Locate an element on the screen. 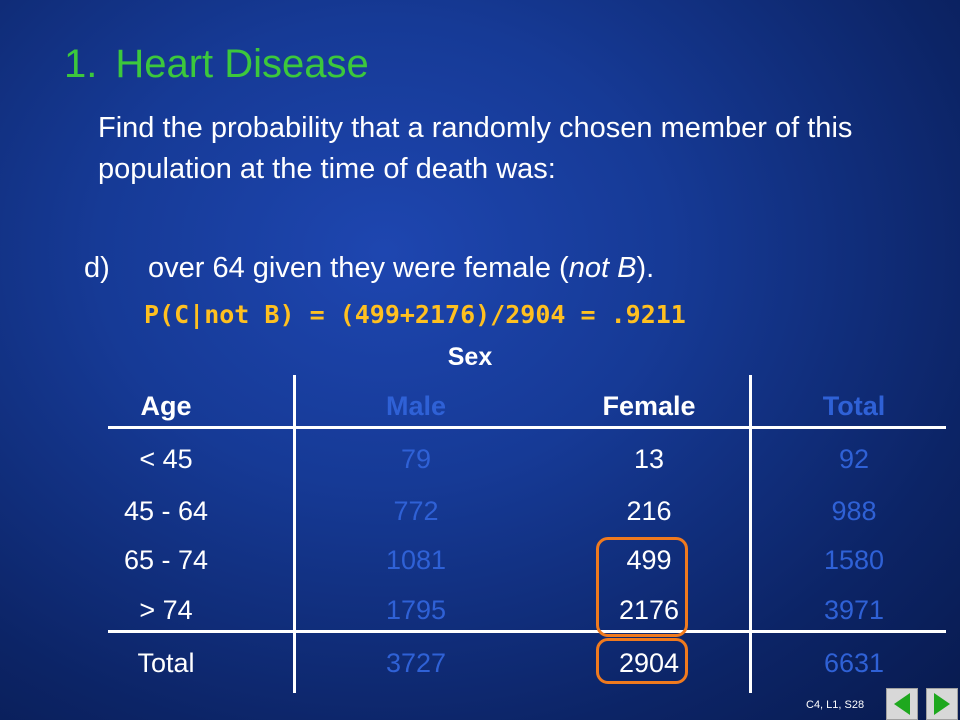 Image resolution: width=960 pixels, height=720 pixels. table-cell: 2904 is located at coordinates (649, 663).